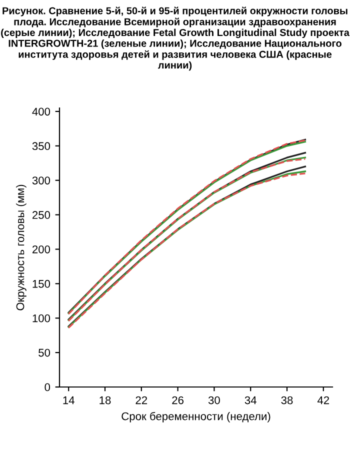 This screenshot has height=450, width=350. Describe the element at coordinates (41, 180) in the screenshot. I see `y-tick-label: 300` at that location.